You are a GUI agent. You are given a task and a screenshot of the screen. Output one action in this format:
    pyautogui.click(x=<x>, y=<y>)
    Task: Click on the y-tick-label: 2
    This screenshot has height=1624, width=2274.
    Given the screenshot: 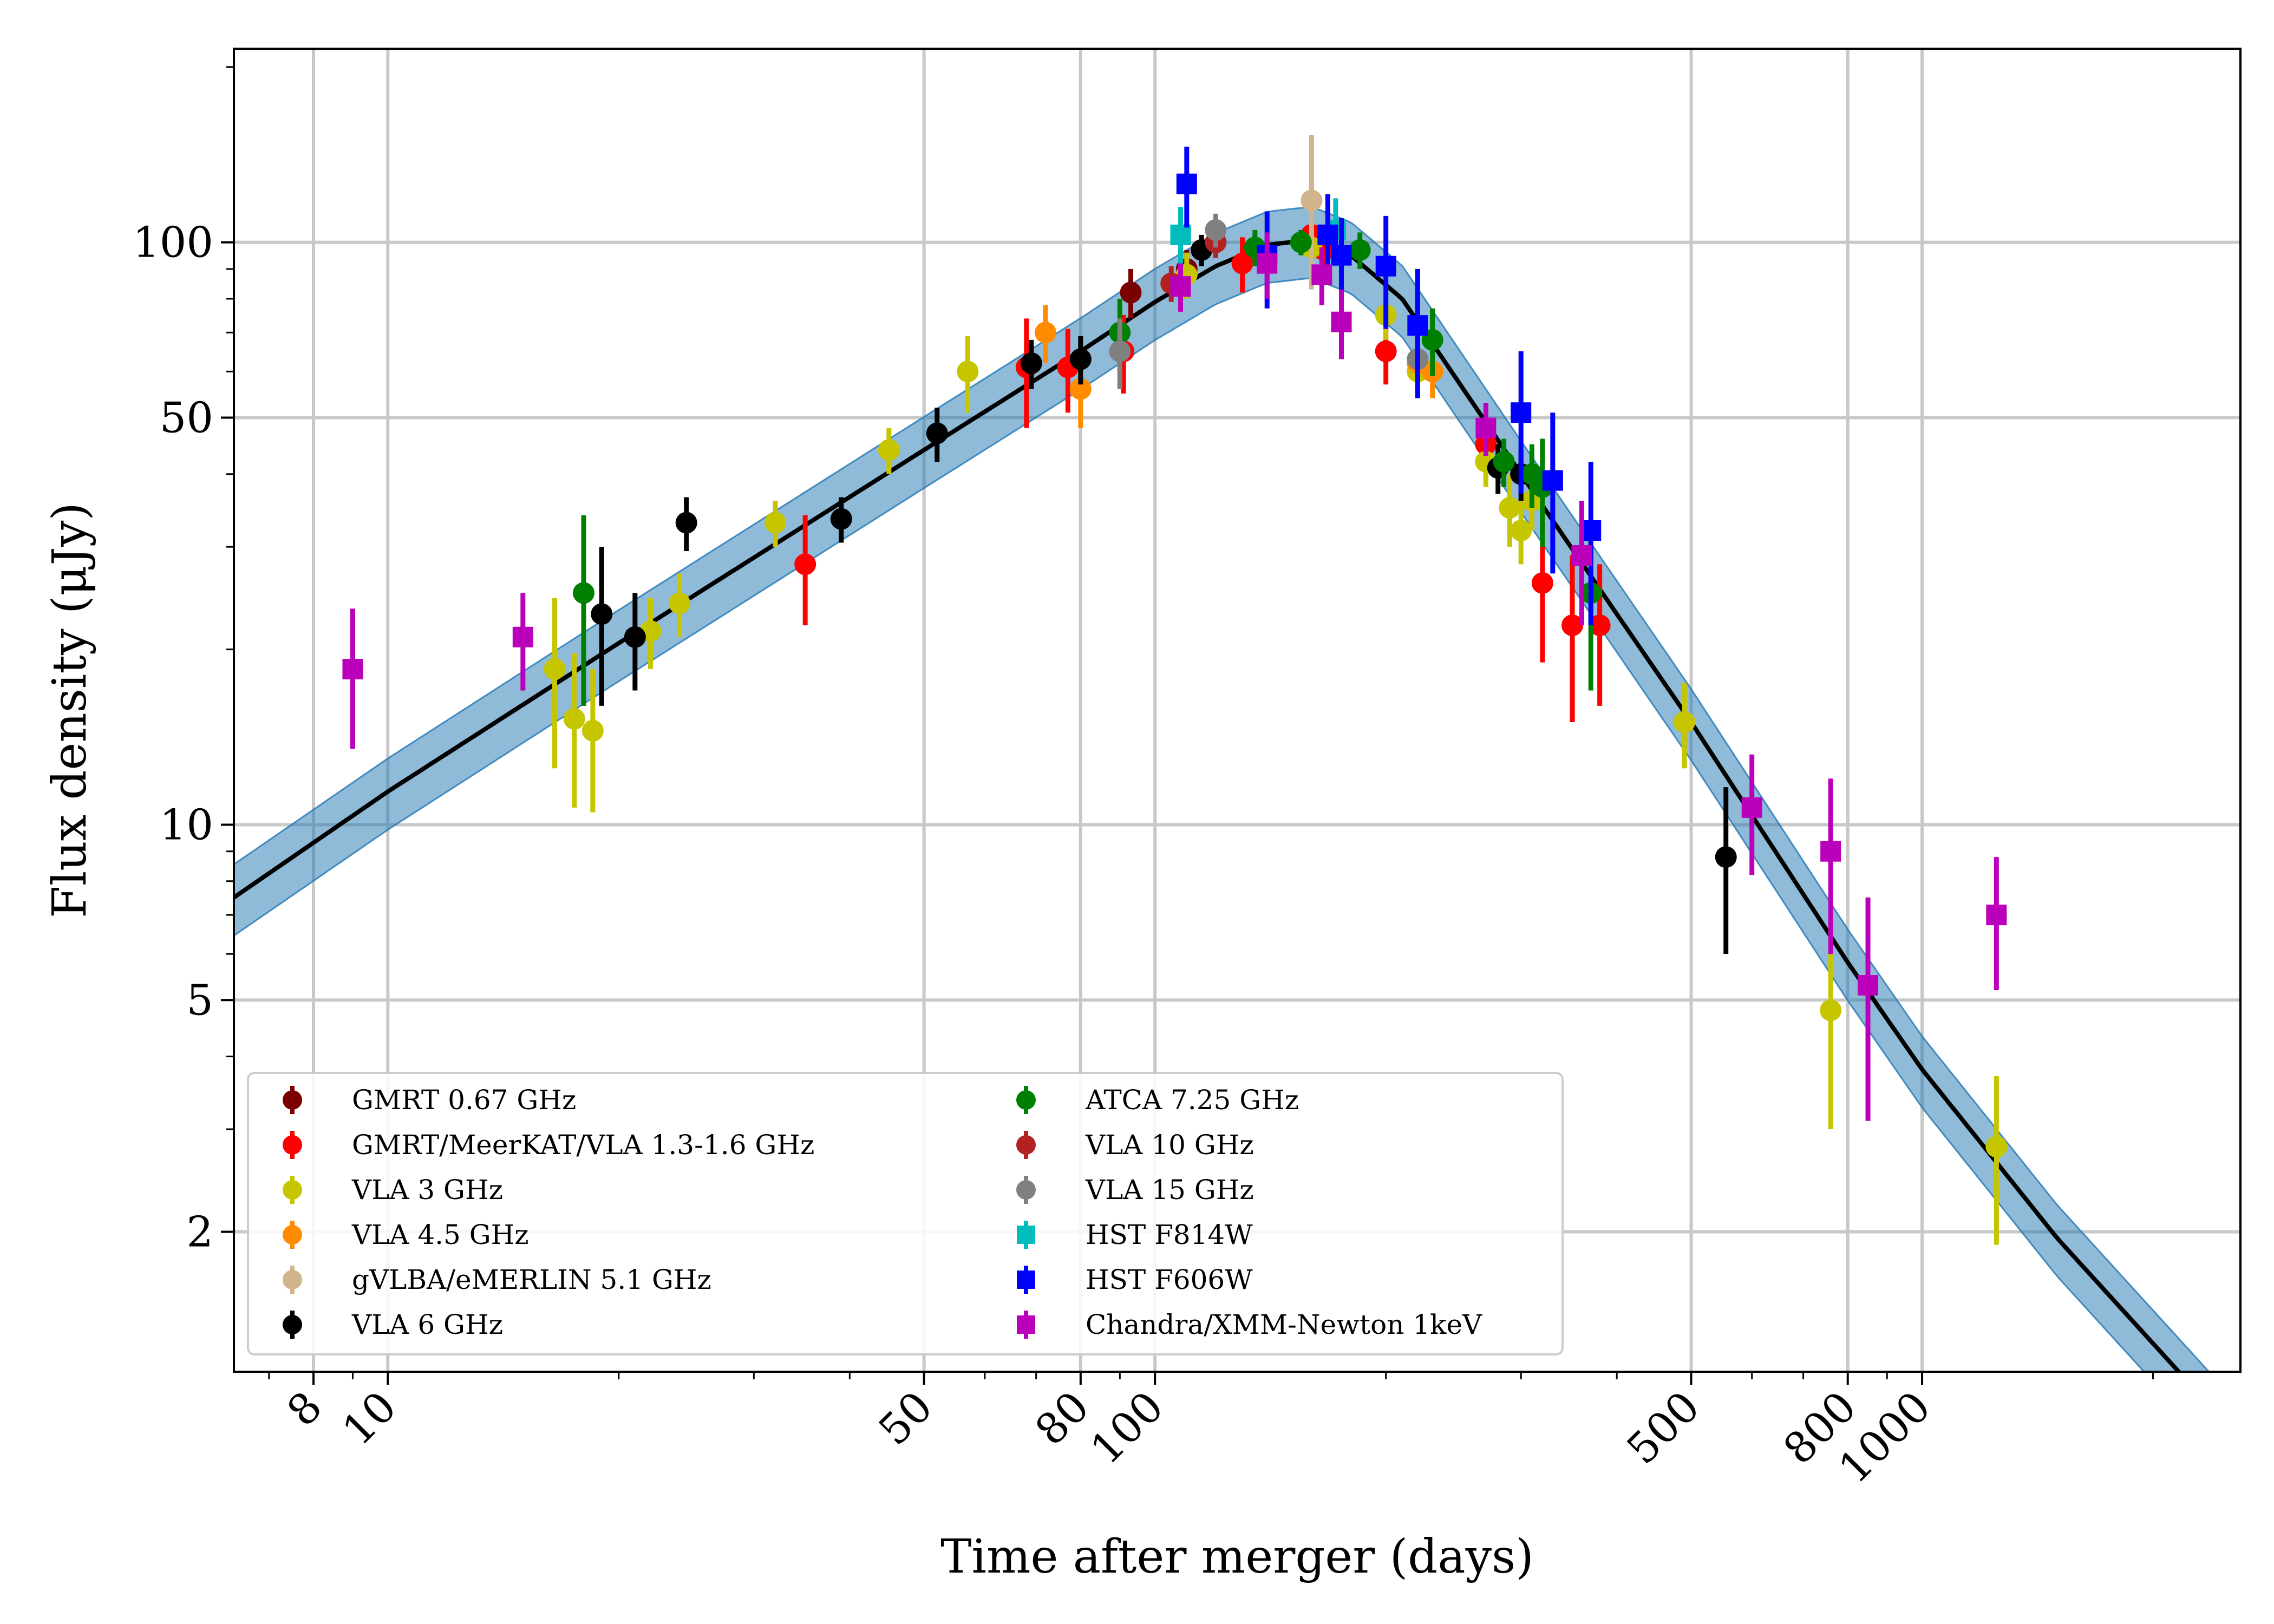 What is the action you would take?
    pyautogui.click(x=200, y=1232)
    